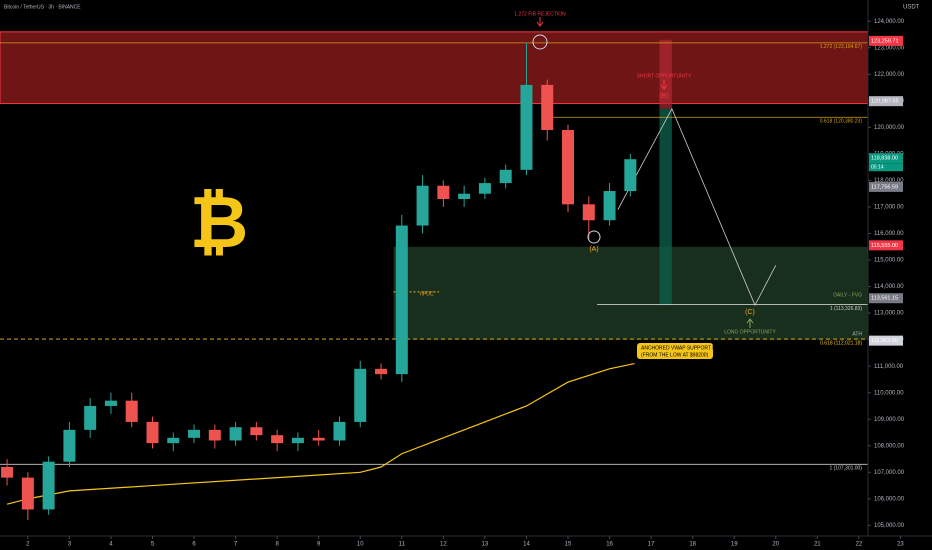 The height and width of the screenshot is (550, 932). What do you see at coordinates (609, 545) in the screenshot?
I see `x-tick-label: 16` at bounding box center [609, 545].